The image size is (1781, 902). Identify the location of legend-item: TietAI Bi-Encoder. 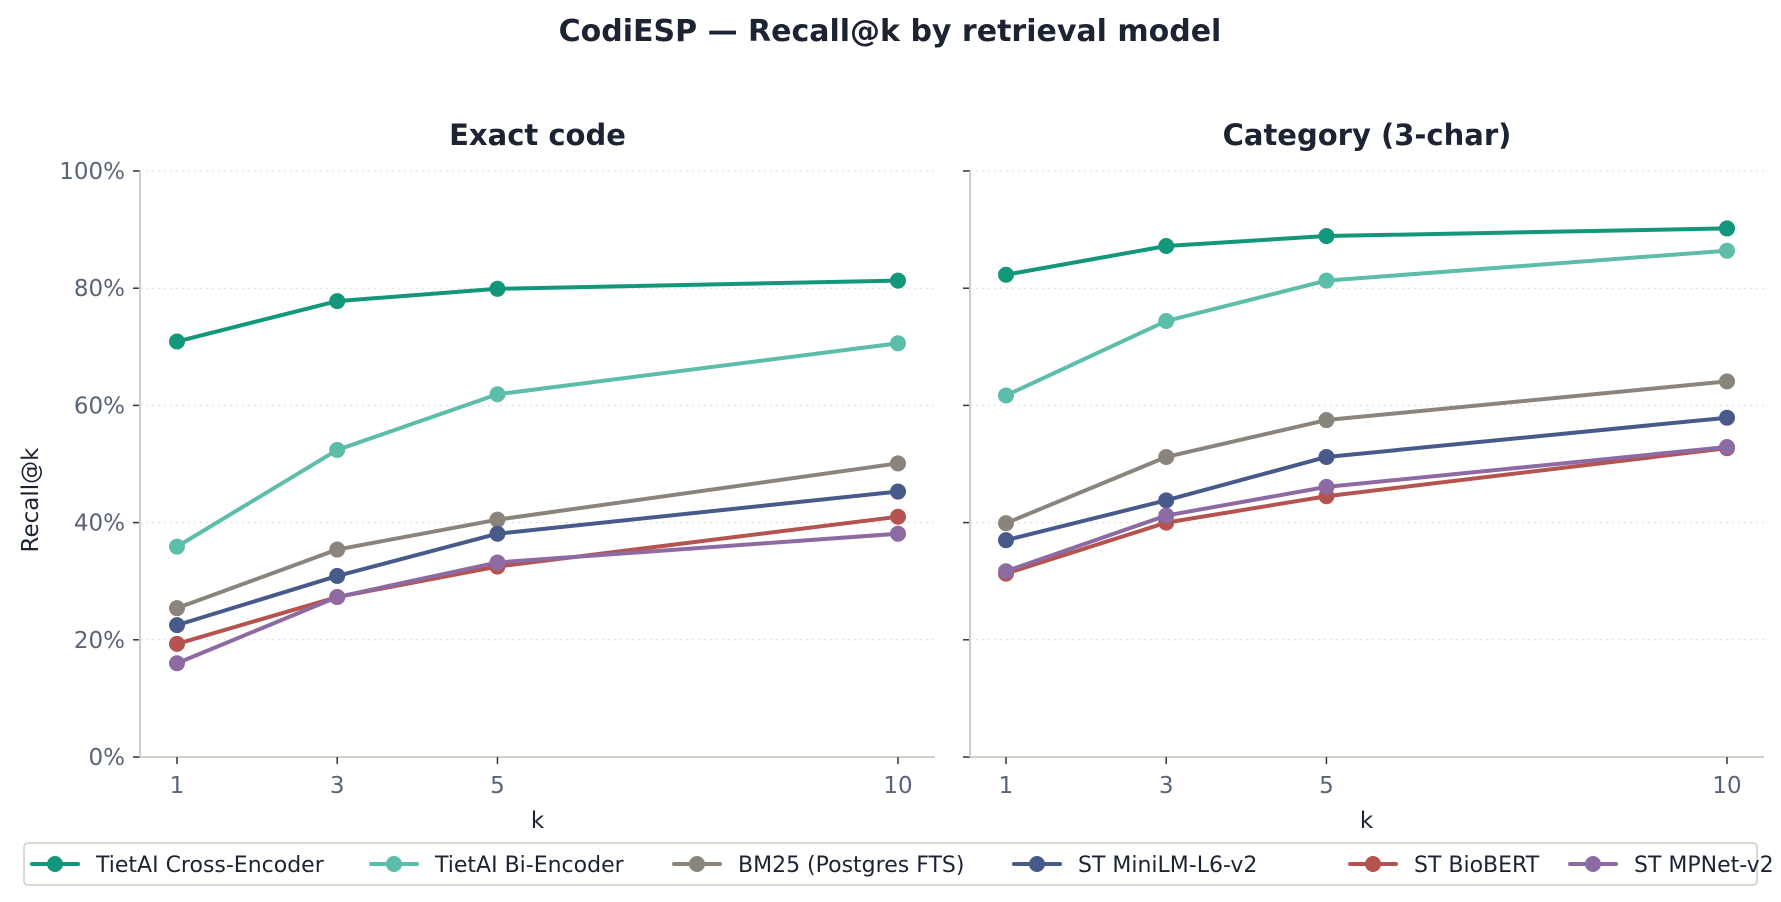
(497, 865).